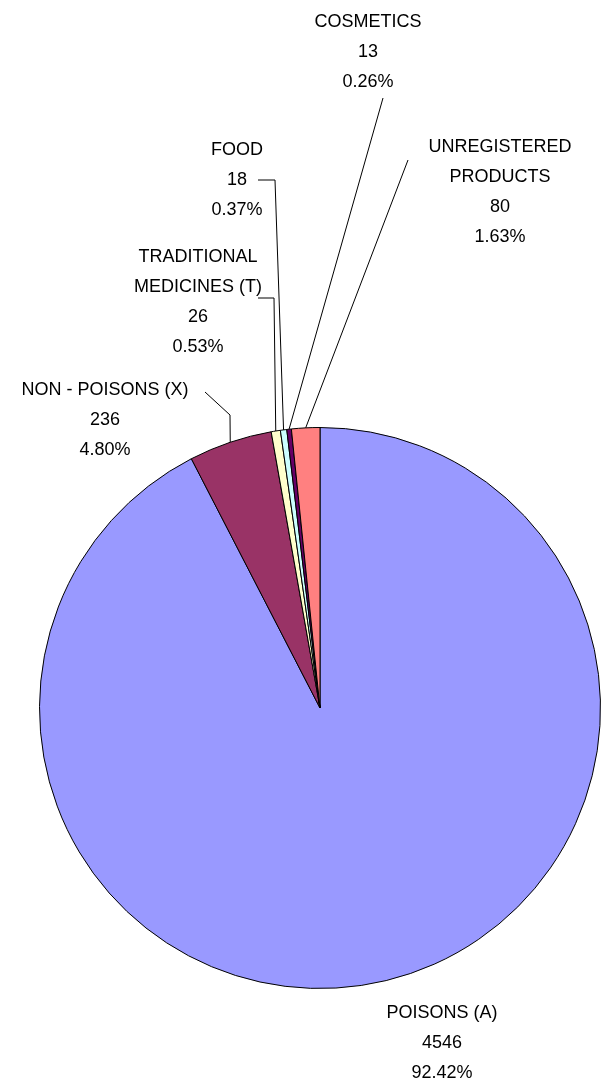 This screenshot has width=601, height=1088. I want to click on data-label: 18 0.37%, so click(237, 193).